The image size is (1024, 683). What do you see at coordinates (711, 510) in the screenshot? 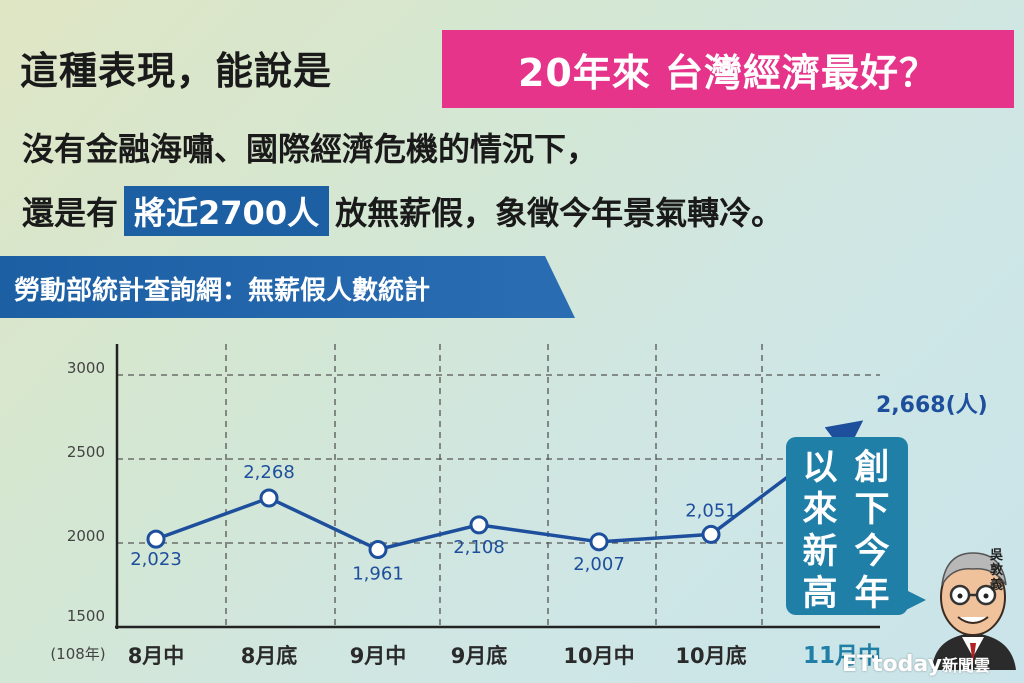
I see `data-value-label: 2,051` at bounding box center [711, 510].